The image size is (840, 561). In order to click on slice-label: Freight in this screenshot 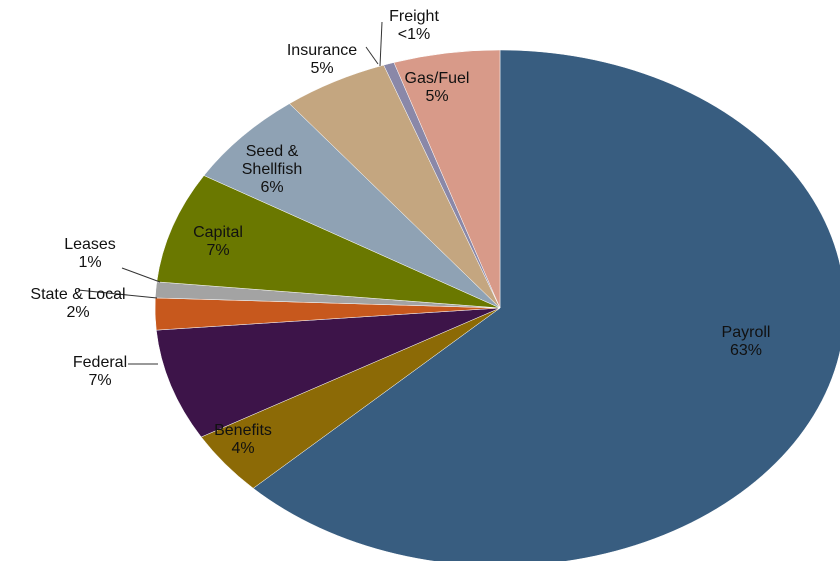, I will do `click(414, 16)`.